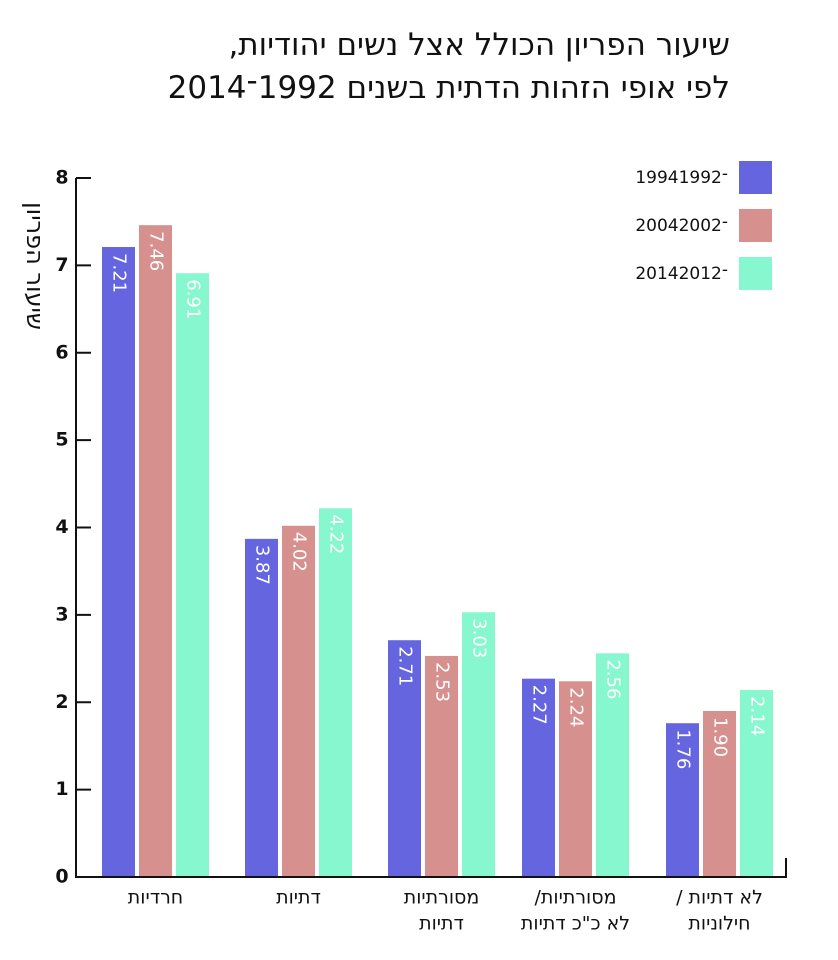 The width and height of the screenshot is (838, 960). I want to click on y-tick-label: 4, so click(61, 527).